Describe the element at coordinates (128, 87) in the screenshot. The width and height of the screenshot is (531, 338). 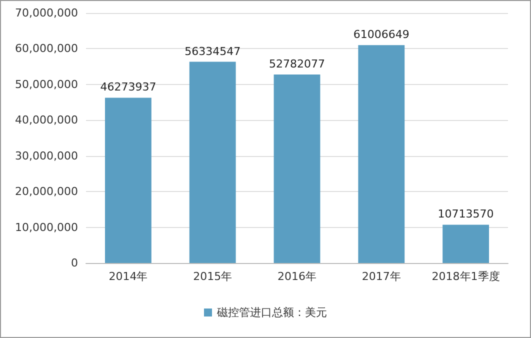
I see `data-label: 46273937` at that location.